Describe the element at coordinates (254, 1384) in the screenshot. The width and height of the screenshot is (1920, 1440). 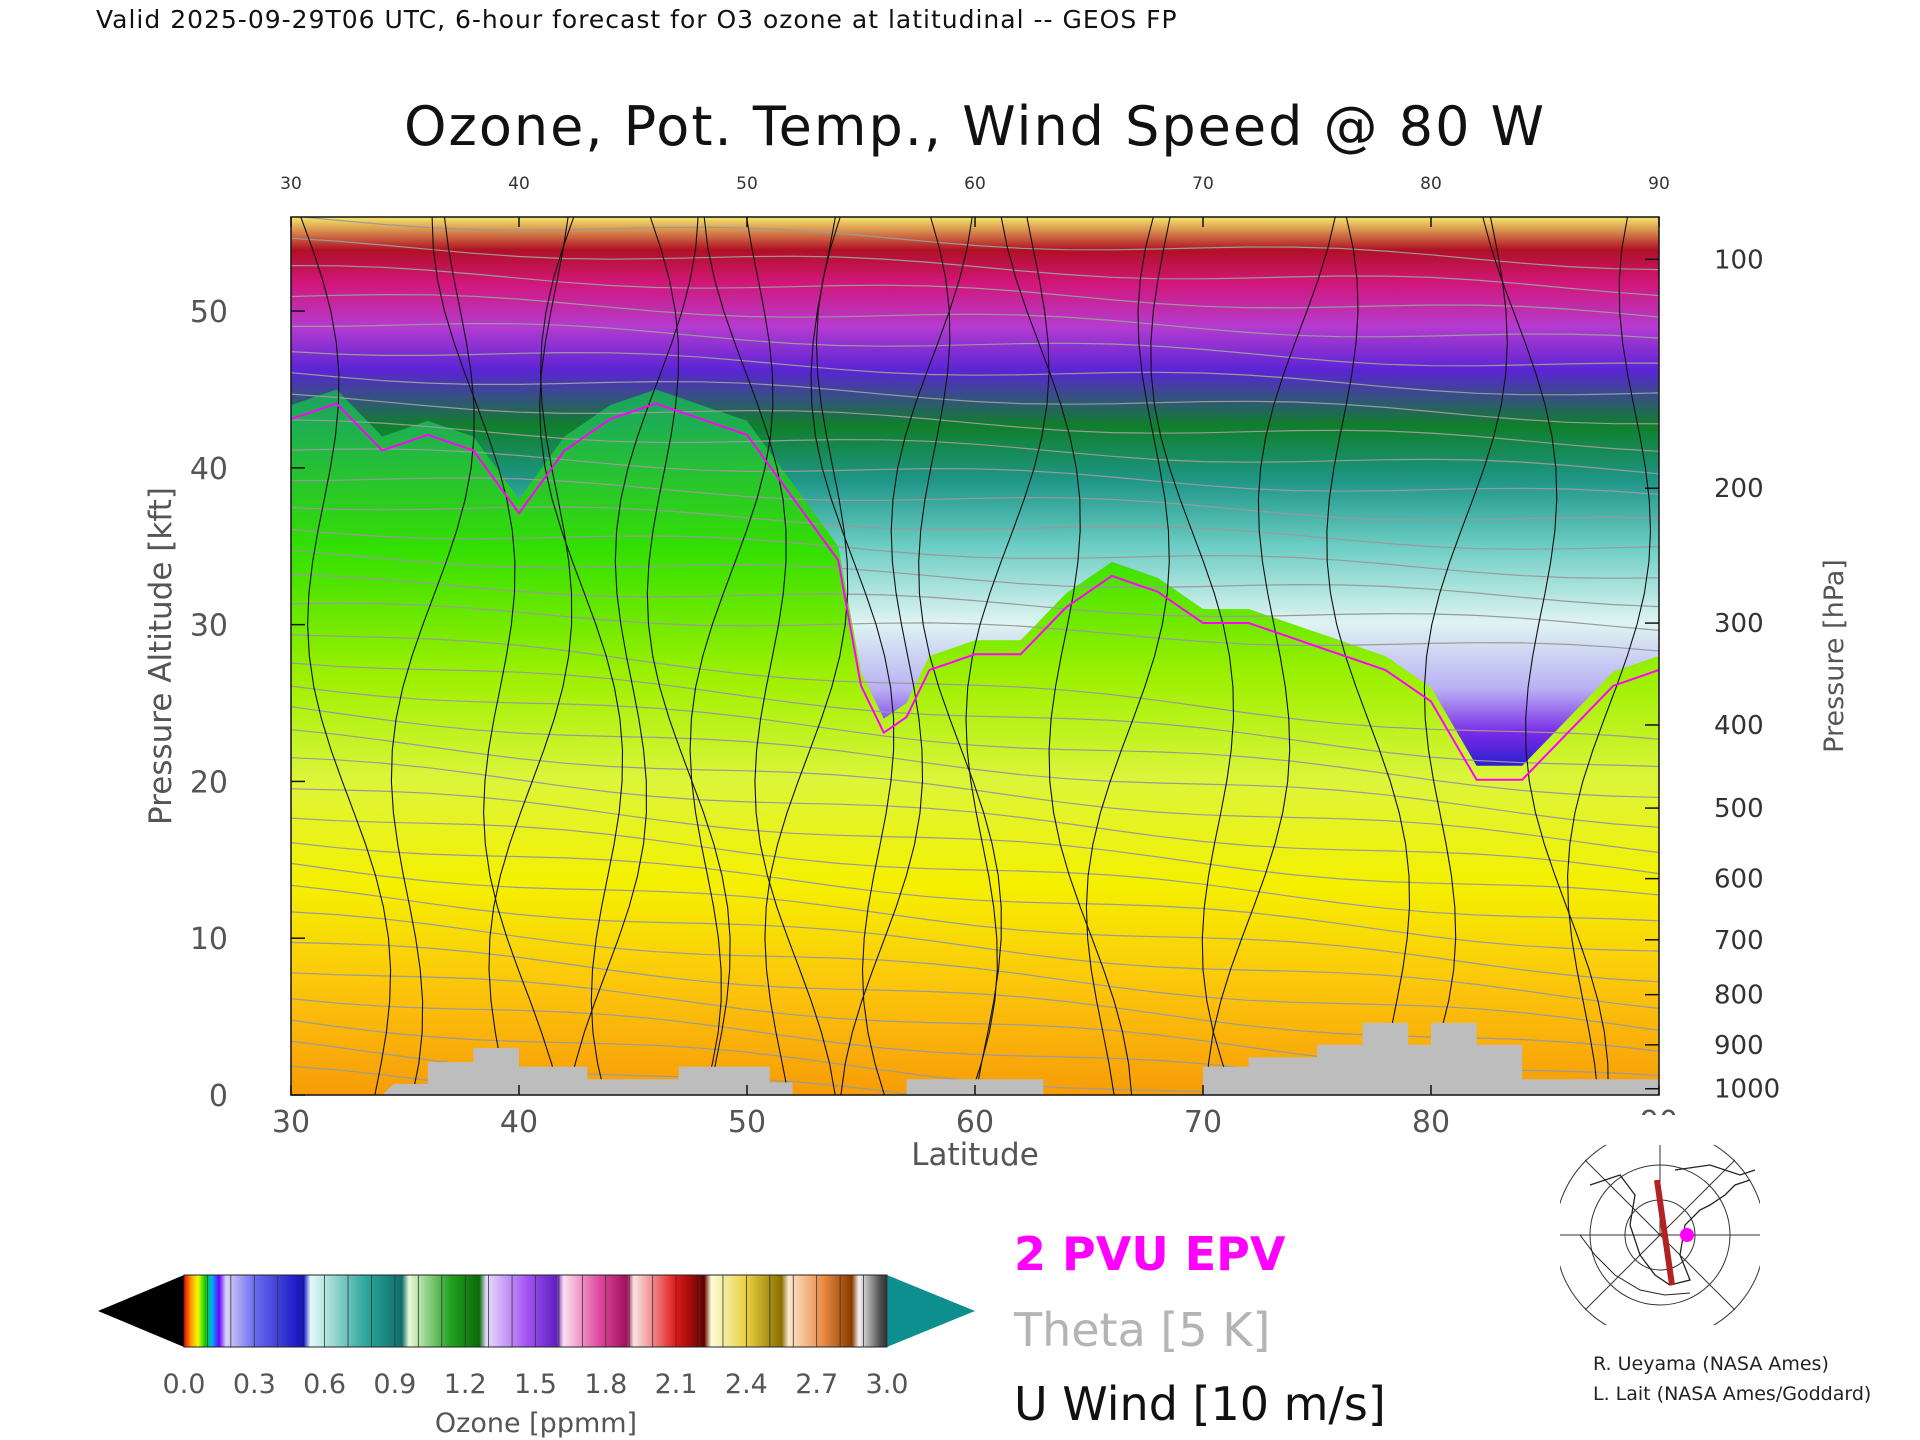
I see `colorbar-tick-label: 0.3` at that location.